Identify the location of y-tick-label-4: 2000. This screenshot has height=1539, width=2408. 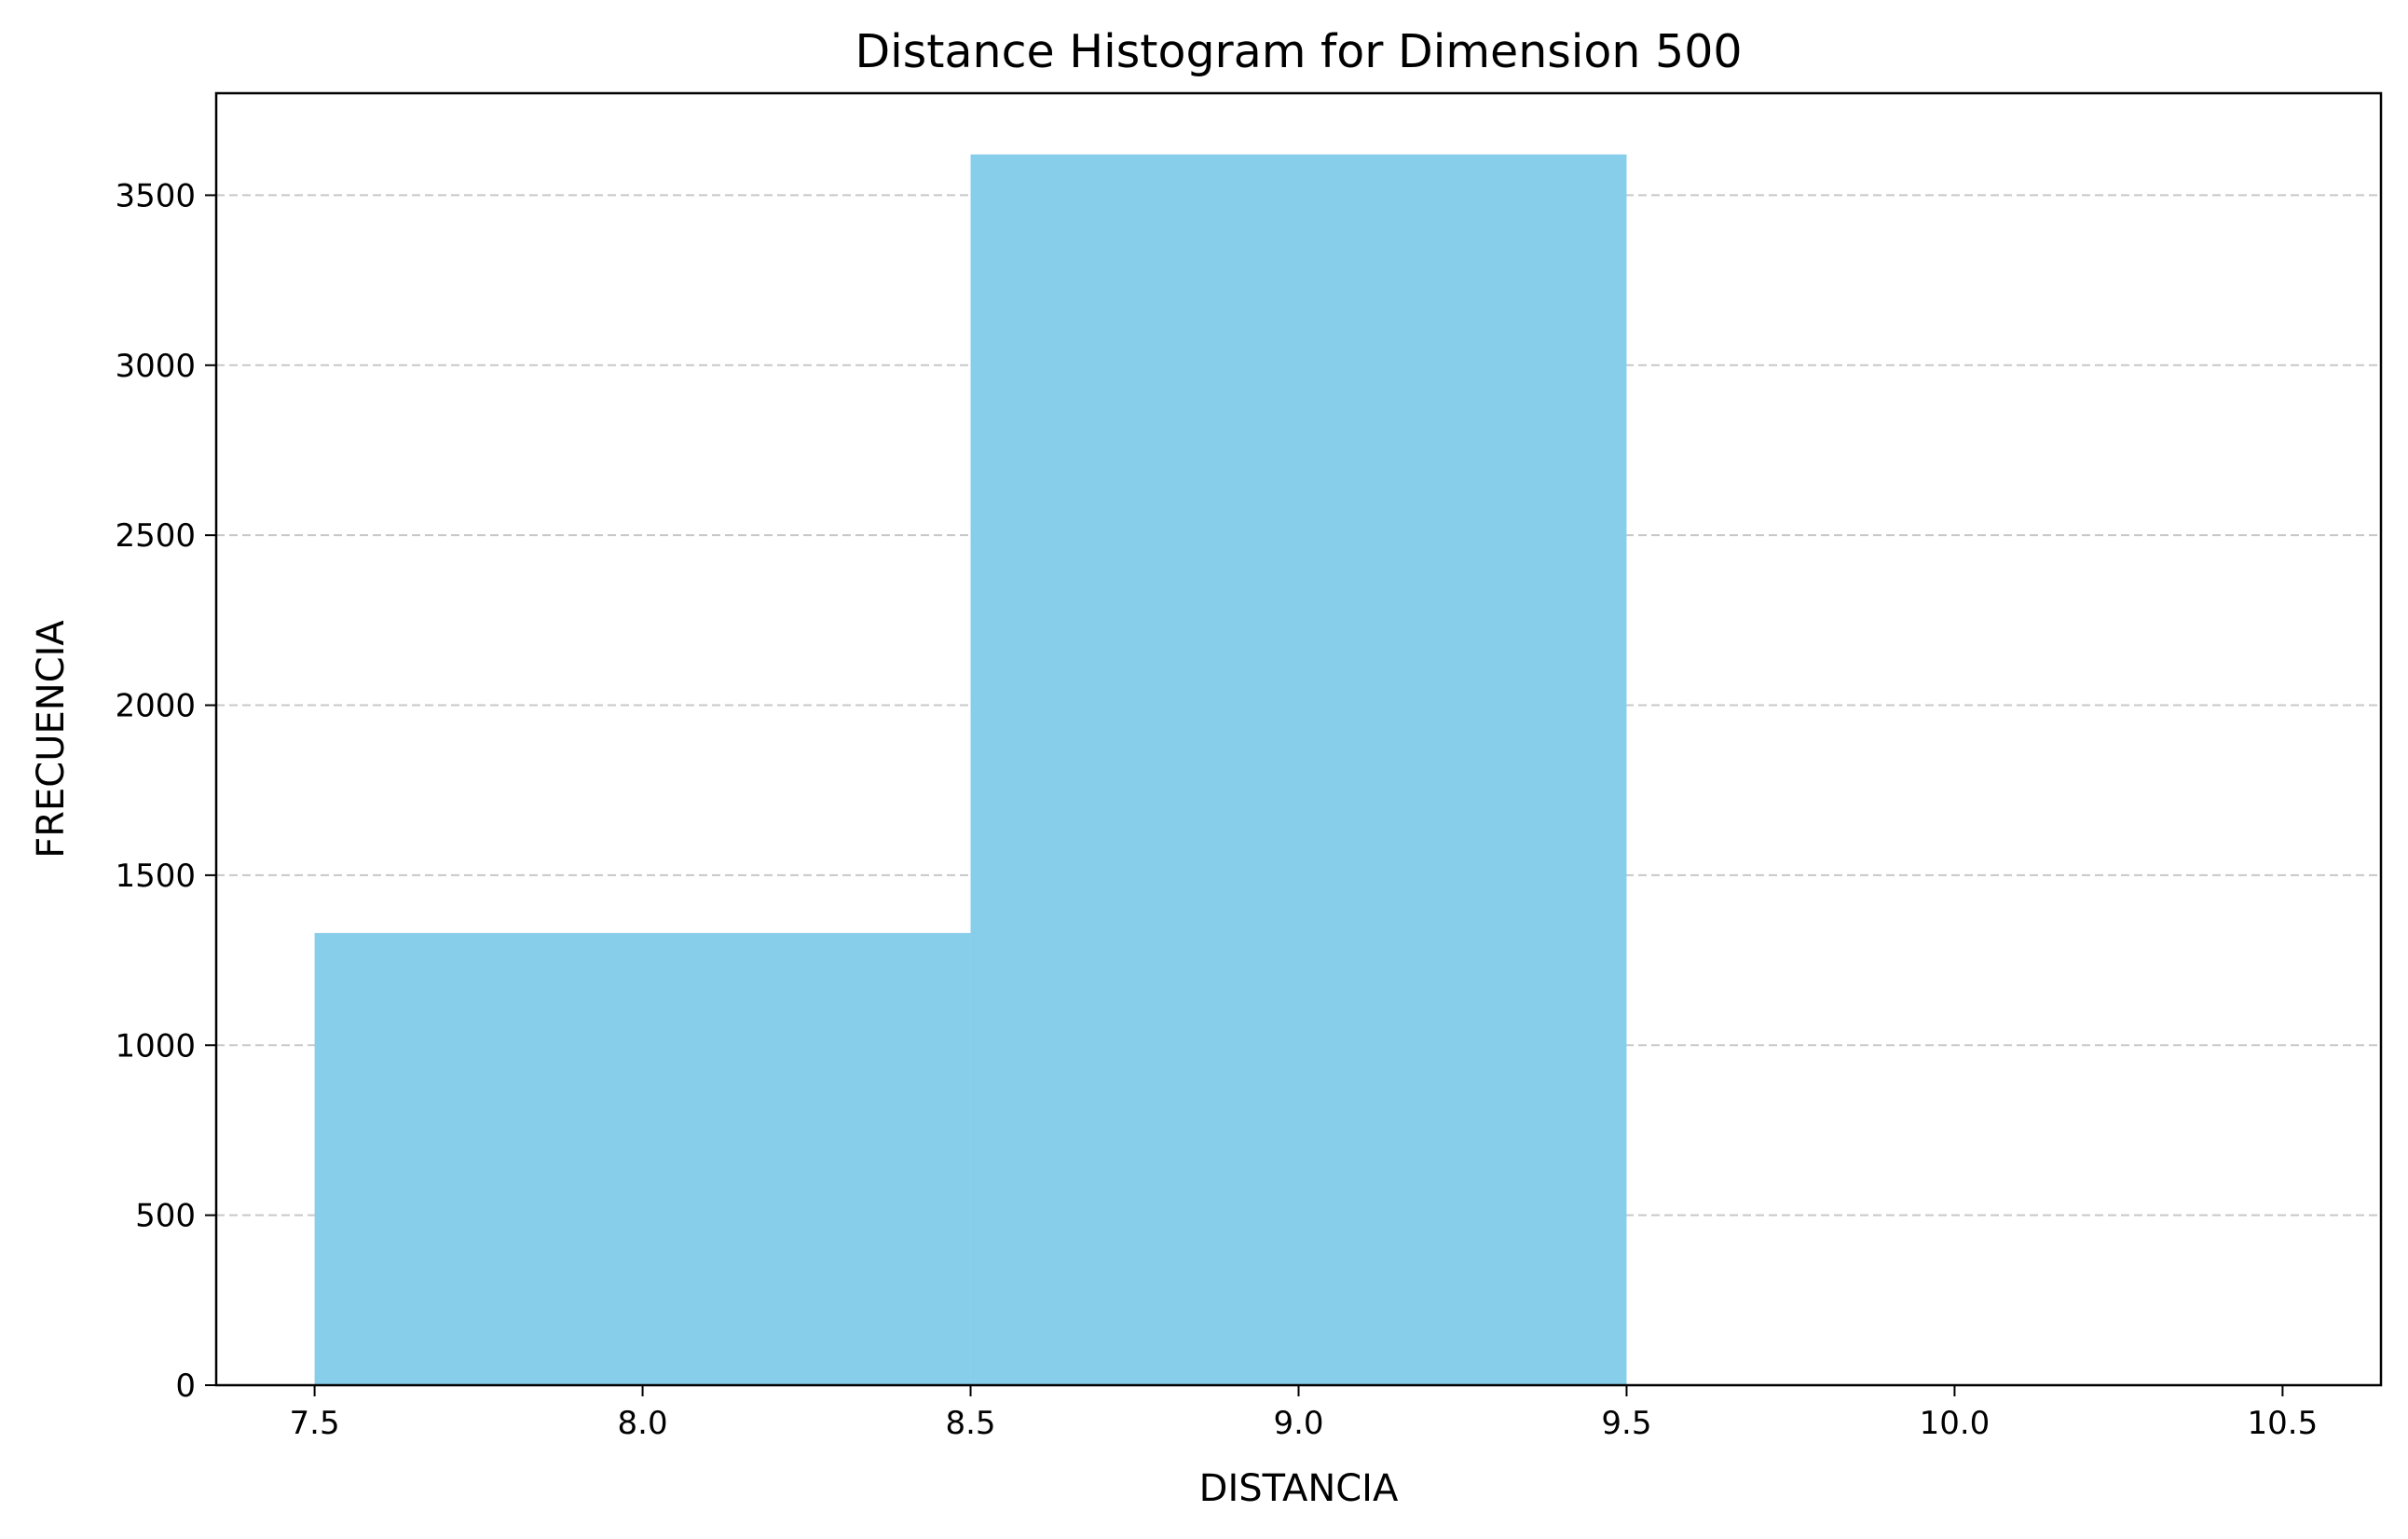
(155, 706).